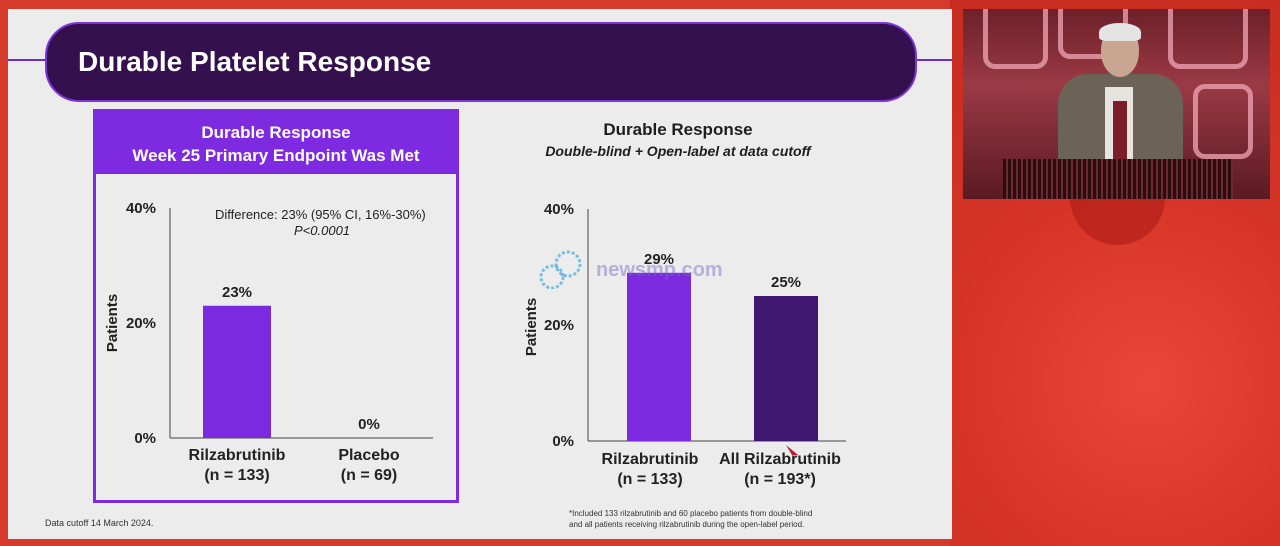 The width and height of the screenshot is (1280, 546). What do you see at coordinates (369, 475) in the screenshot?
I see `left-category-placebo-n: (n = 69)` at bounding box center [369, 475].